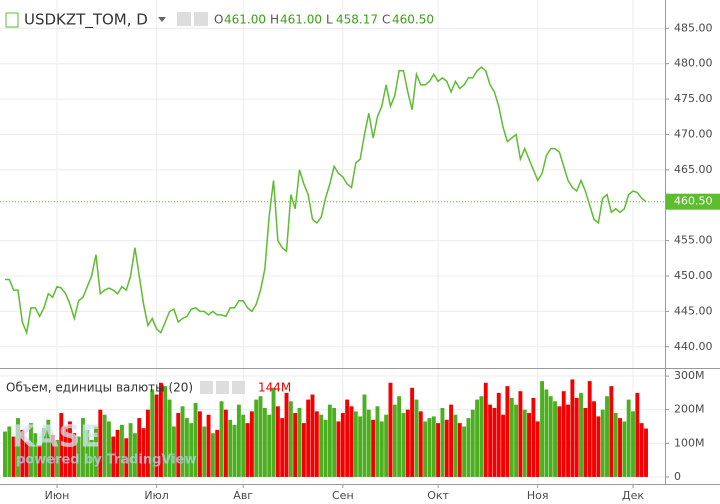  Describe the element at coordinates (324, 20) in the screenshot. I see `ohlc-legend: O 461.00 H 461.00 L 458.17 C 460.50` at that location.